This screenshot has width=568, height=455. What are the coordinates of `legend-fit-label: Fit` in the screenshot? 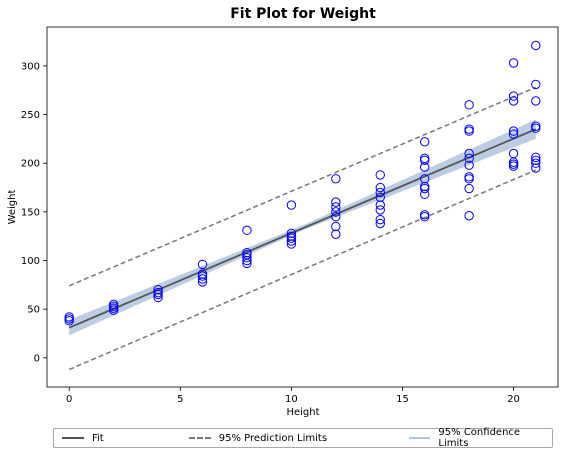 It's located at (98, 438).